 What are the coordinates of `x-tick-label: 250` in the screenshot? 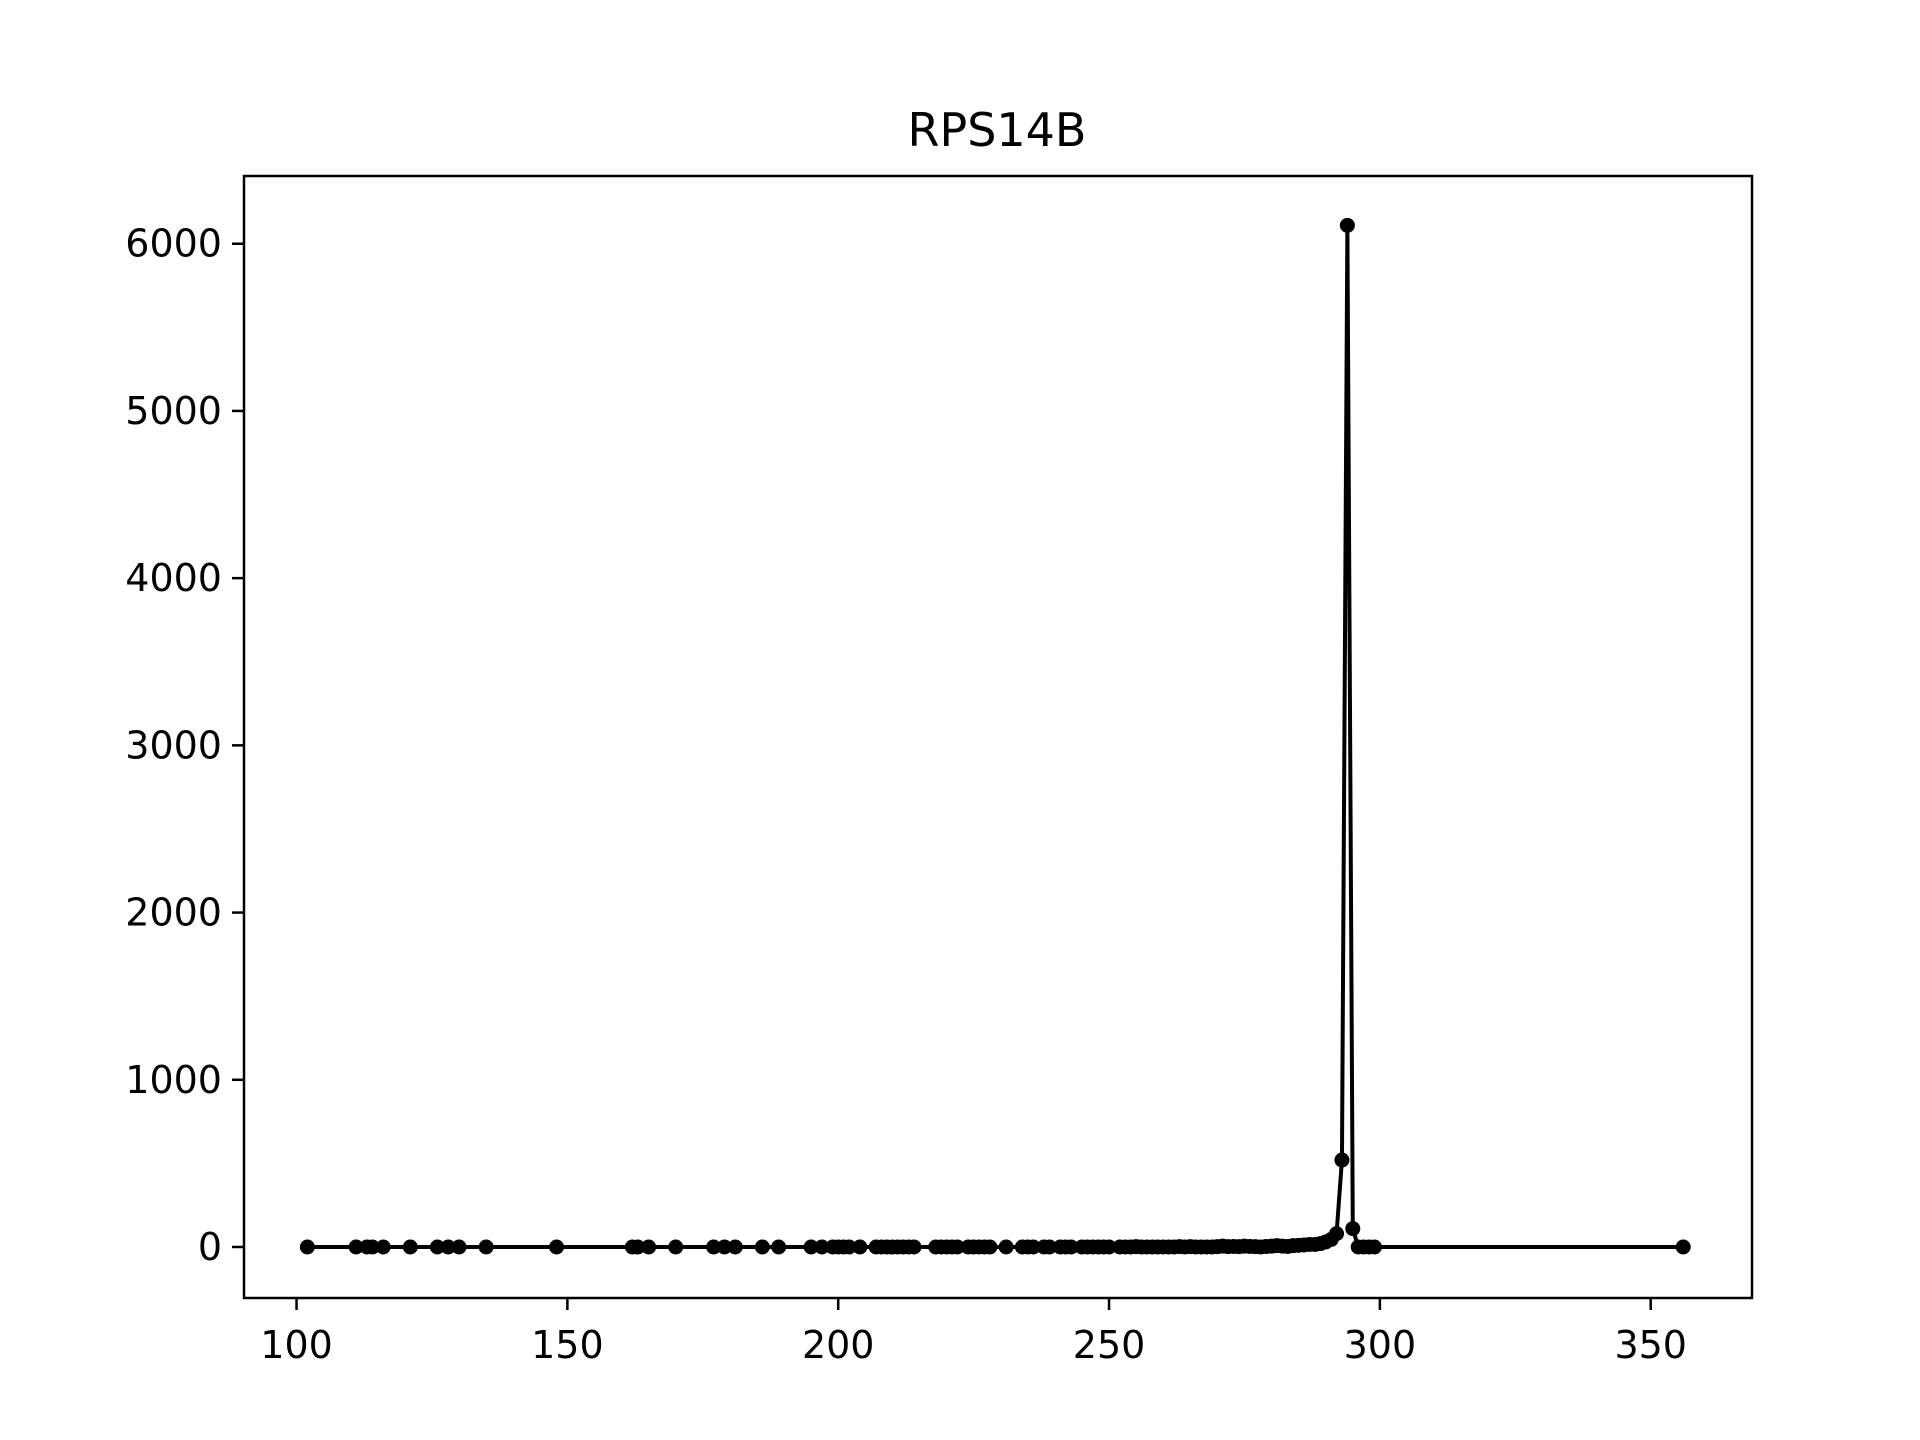 It's located at (1109, 1345).